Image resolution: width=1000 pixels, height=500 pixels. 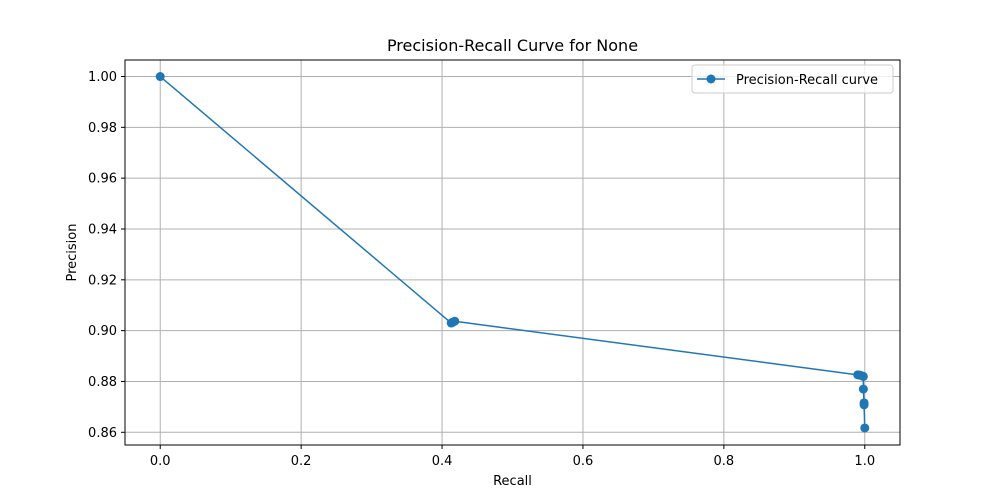 I want to click on x-axis-label: Recall, so click(x=512, y=481).